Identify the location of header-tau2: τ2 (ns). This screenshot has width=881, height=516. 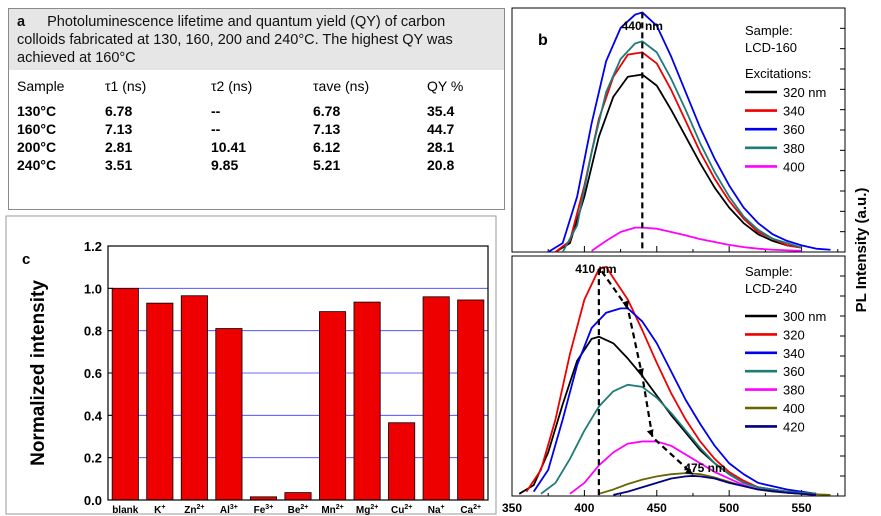
(262, 89).